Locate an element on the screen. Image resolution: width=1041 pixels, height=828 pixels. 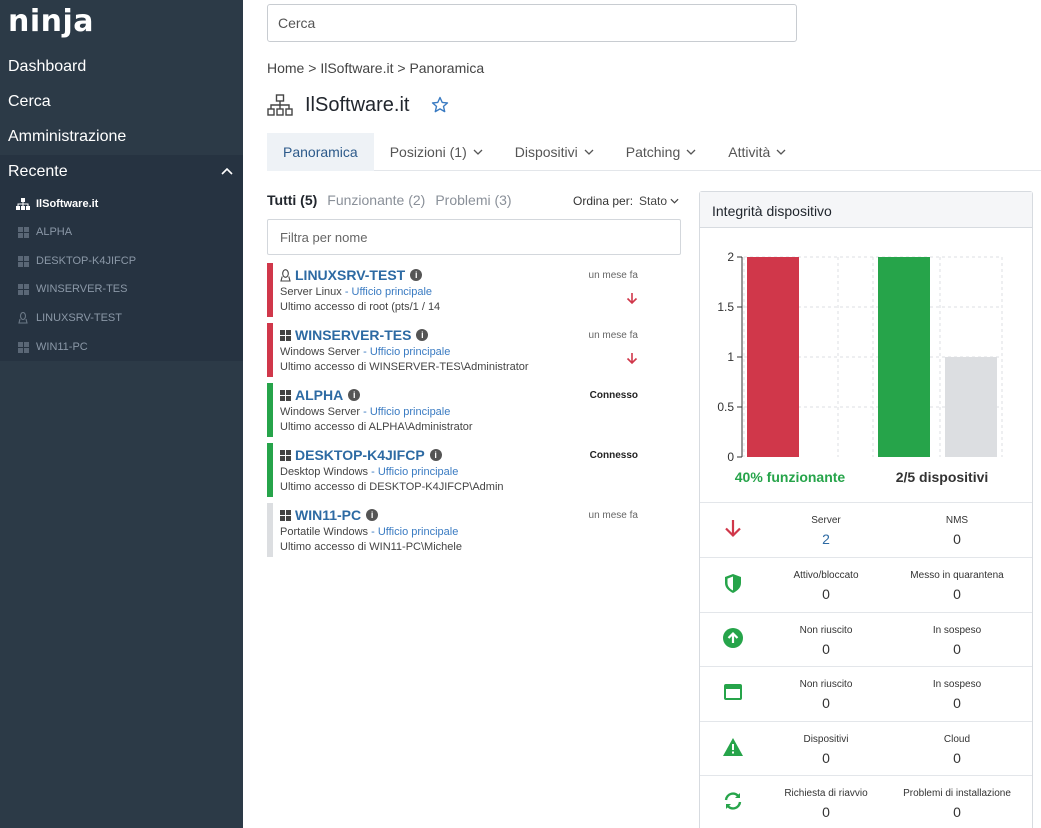
device-type-line: Desktop Windows - Ufficio principale is located at coordinates (369, 472).